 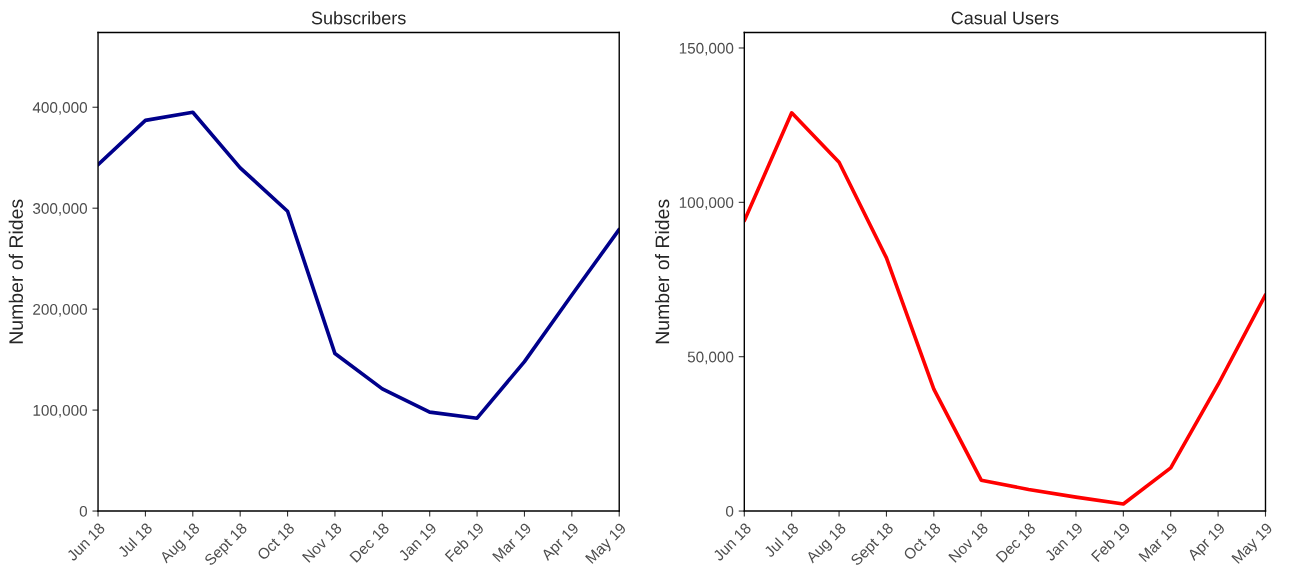 I want to click on y-tick-label: 400,000, so click(x=60, y=108).